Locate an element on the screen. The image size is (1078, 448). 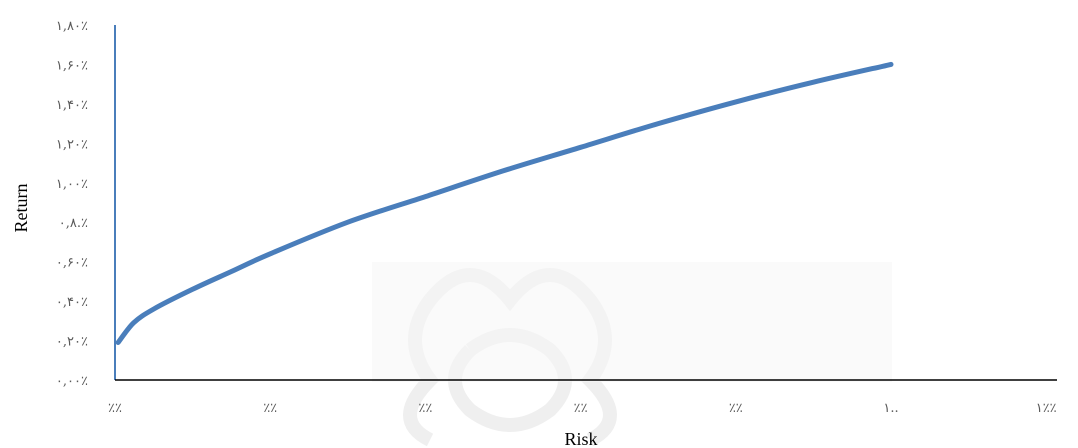
y-tick-label: ٠,۶٠٪ is located at coordinates (72, 263).